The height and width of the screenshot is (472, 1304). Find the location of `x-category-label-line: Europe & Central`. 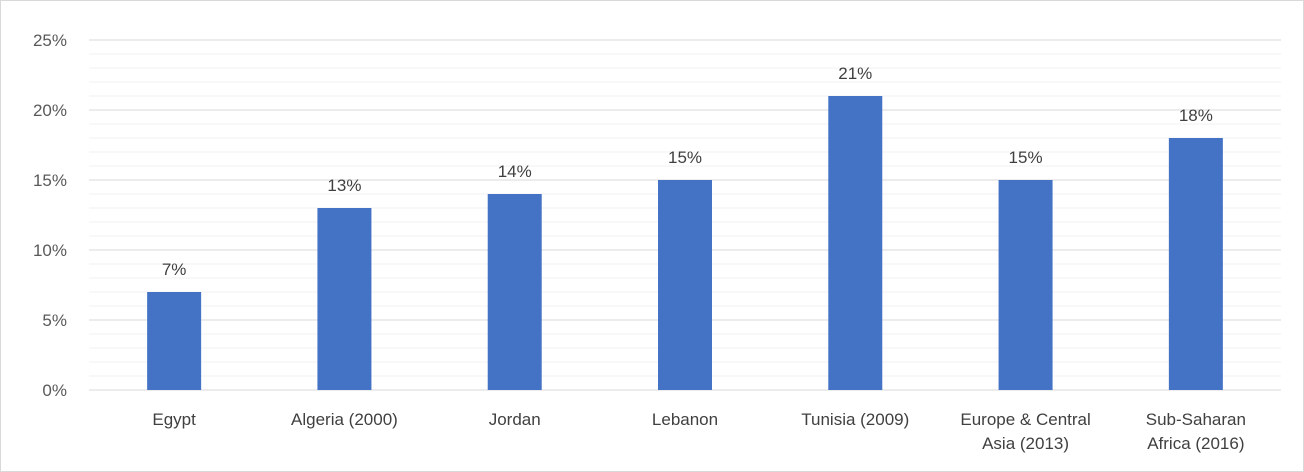

x-category-label-line: Europe & Central is located at coordinates (1025, 419).